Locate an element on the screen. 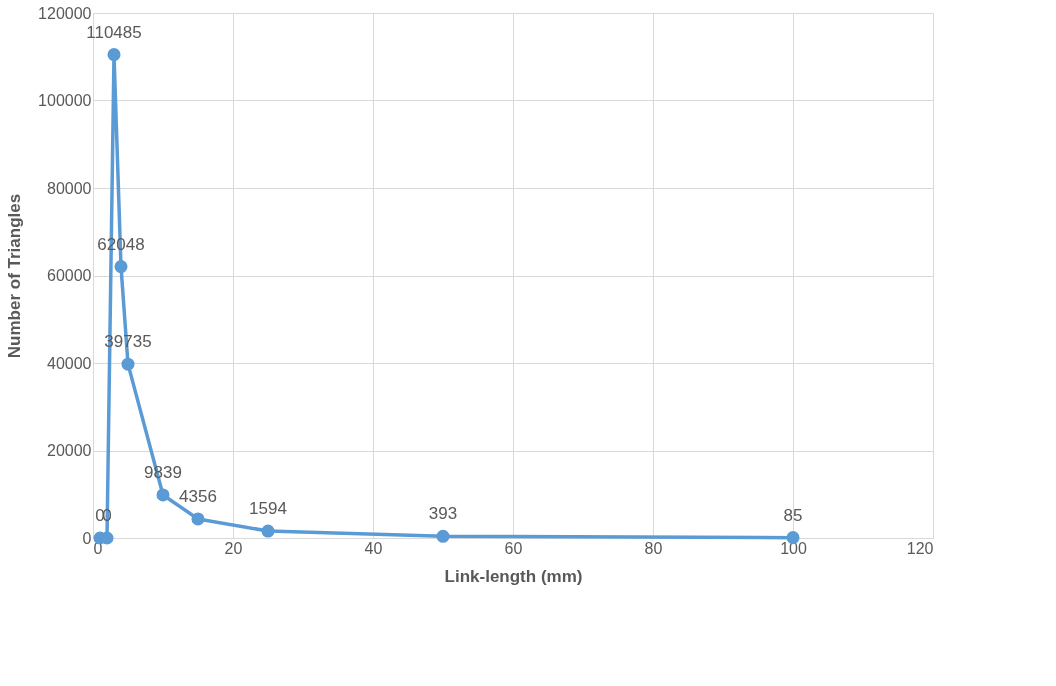  x-tick-label: 60 is located at coordinates (513, 548).